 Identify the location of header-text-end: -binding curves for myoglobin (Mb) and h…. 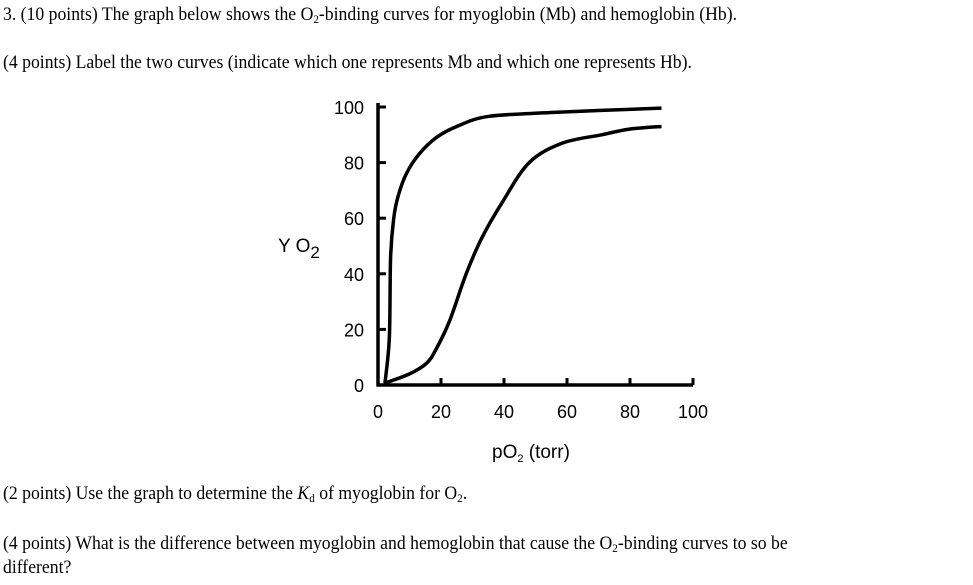
(528, 14).